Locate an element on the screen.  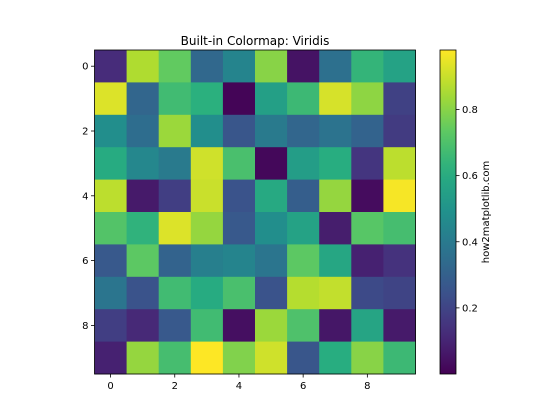
y-tick-label: 4 is located at coordinates (85, 196).